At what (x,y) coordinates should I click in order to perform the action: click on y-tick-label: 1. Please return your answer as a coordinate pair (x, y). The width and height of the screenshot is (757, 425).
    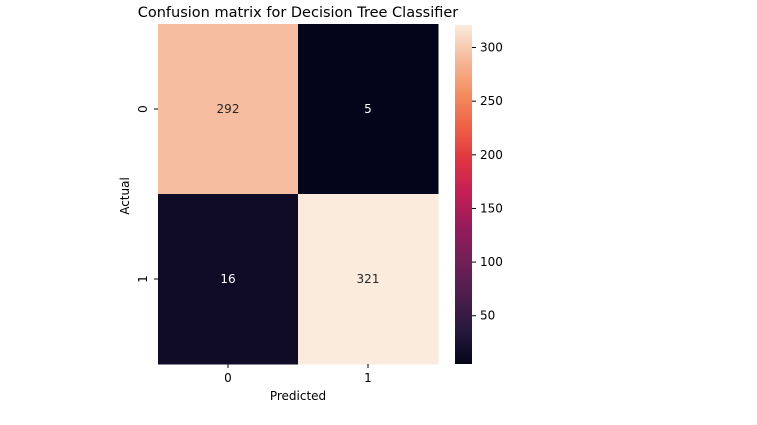
    Looking at the image, I should click on (143, 279).